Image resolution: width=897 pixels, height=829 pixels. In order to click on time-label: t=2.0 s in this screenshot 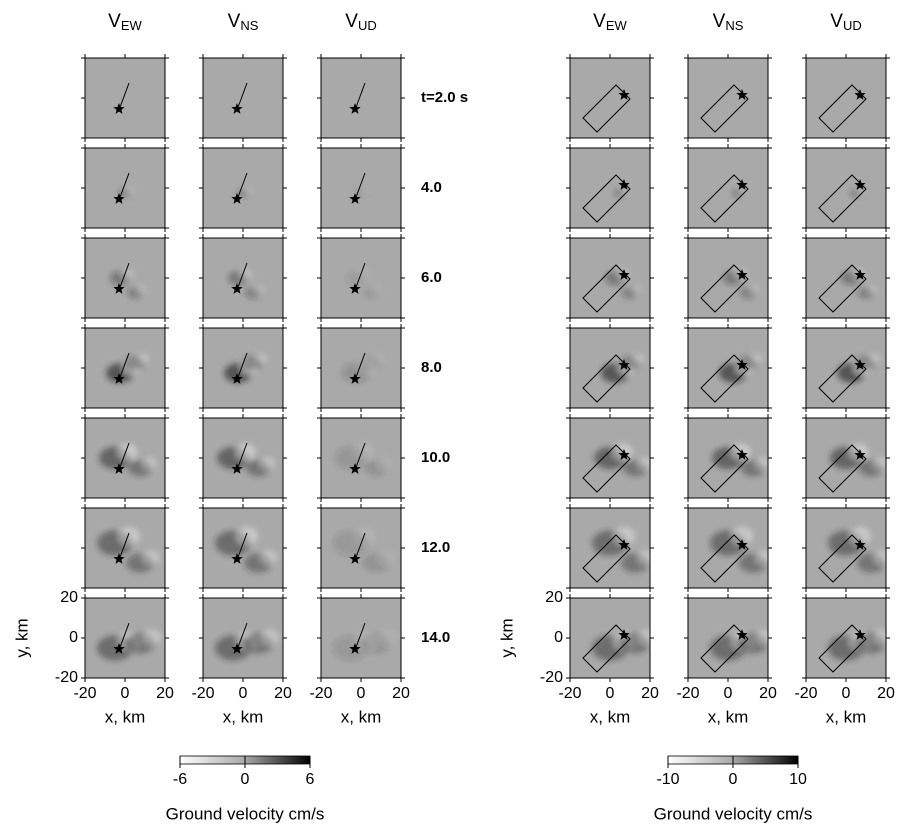, I will do `click(444, 97)`.